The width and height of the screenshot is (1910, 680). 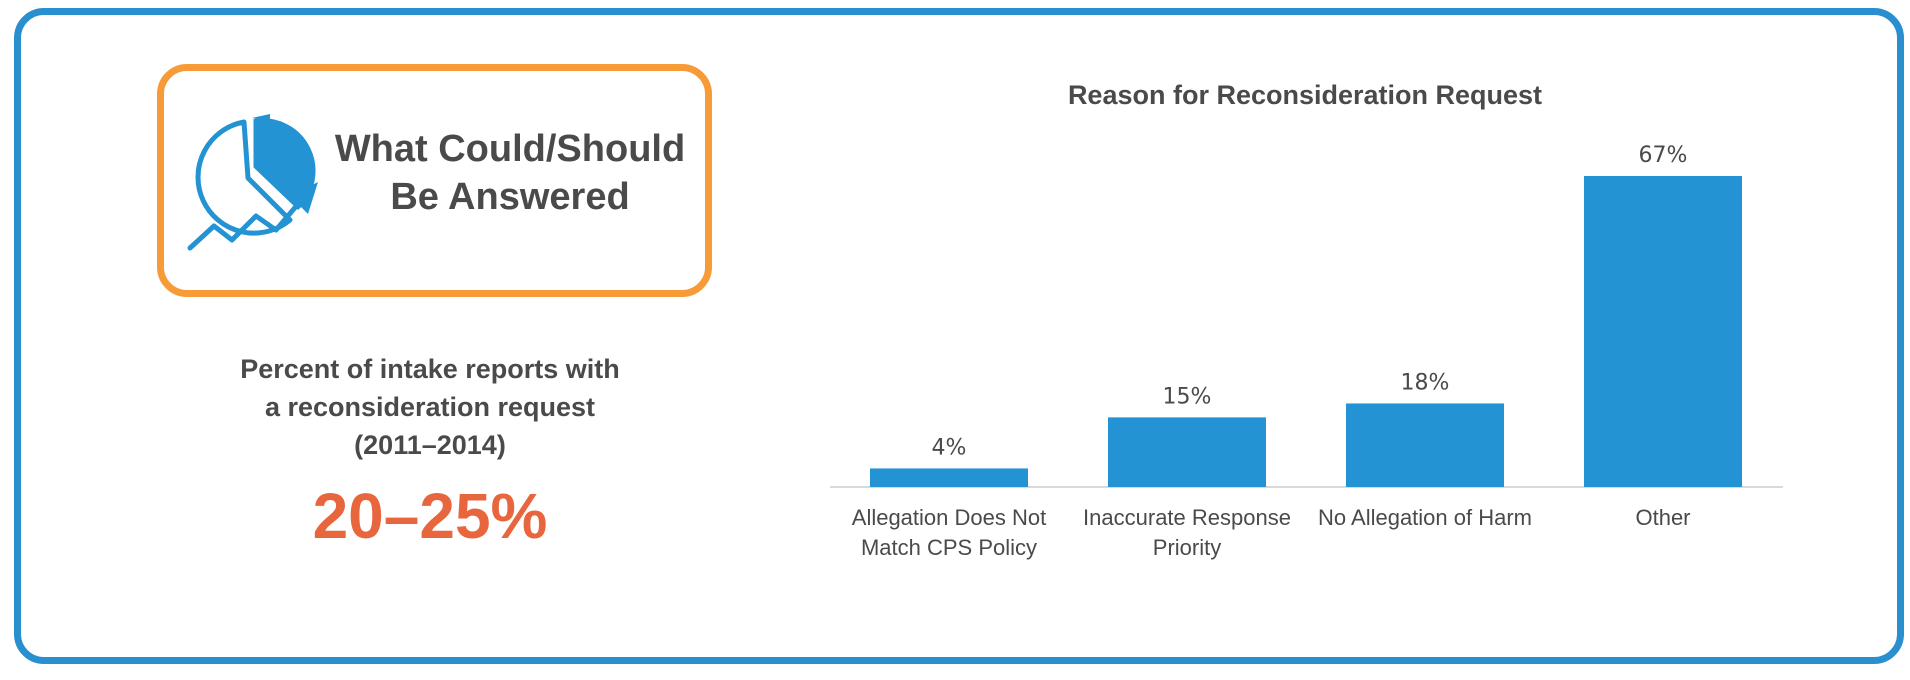 What do you see at coordinates (430, 369) in the screenshot?
I see `stat-label-line1: Percent of intake reports with` at bounding box center [430, 369].